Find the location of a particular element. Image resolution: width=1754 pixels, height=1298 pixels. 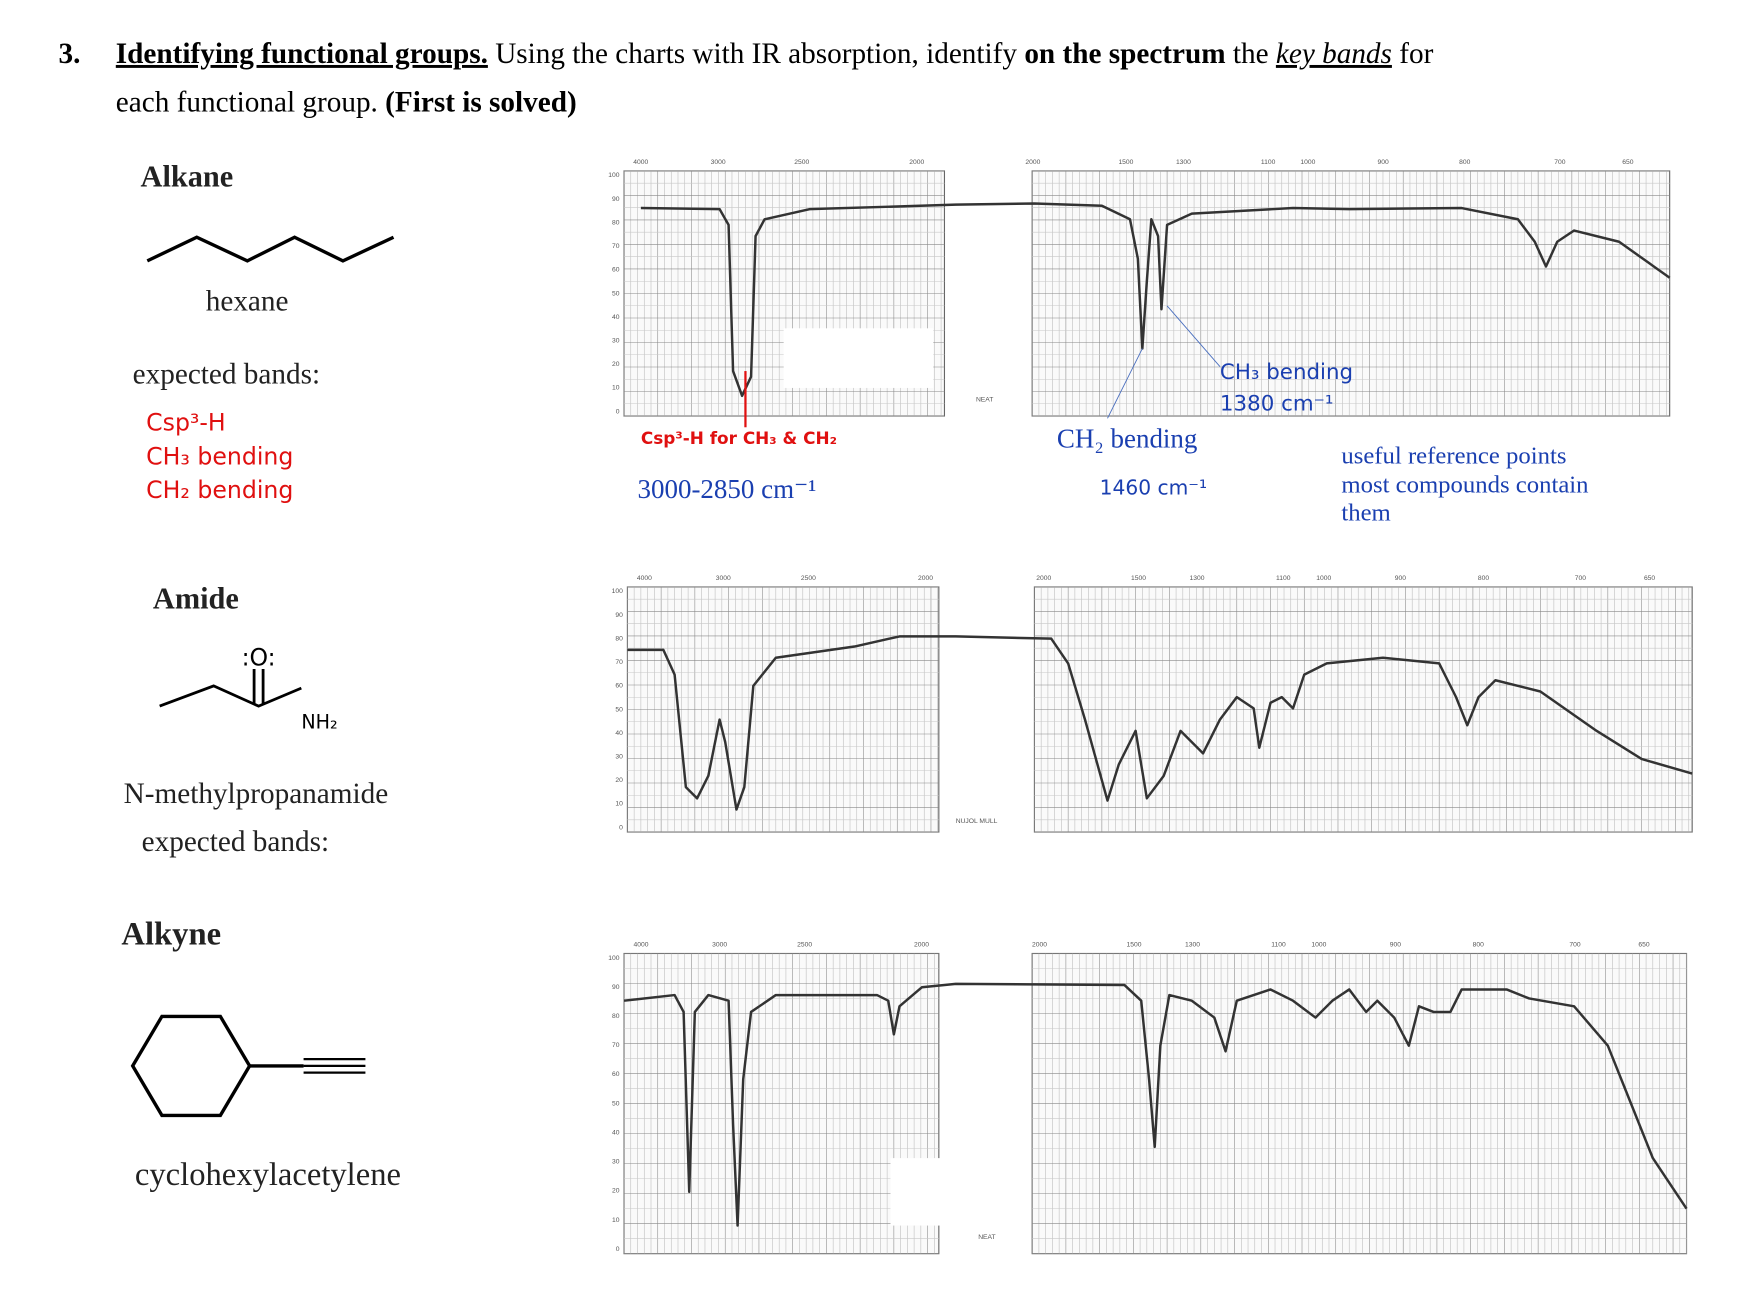

question-title: Identifying functional groups. is located at coordinates (302, 54).